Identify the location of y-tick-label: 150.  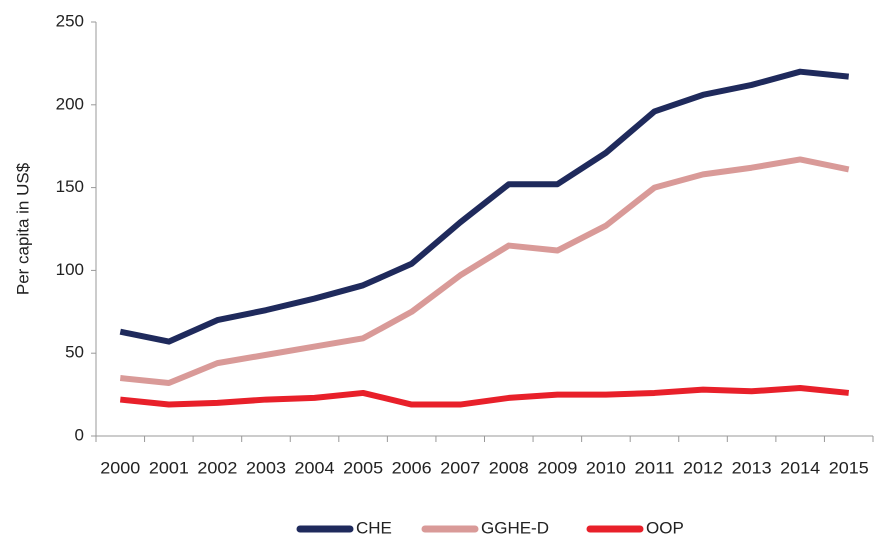
(70, 186).